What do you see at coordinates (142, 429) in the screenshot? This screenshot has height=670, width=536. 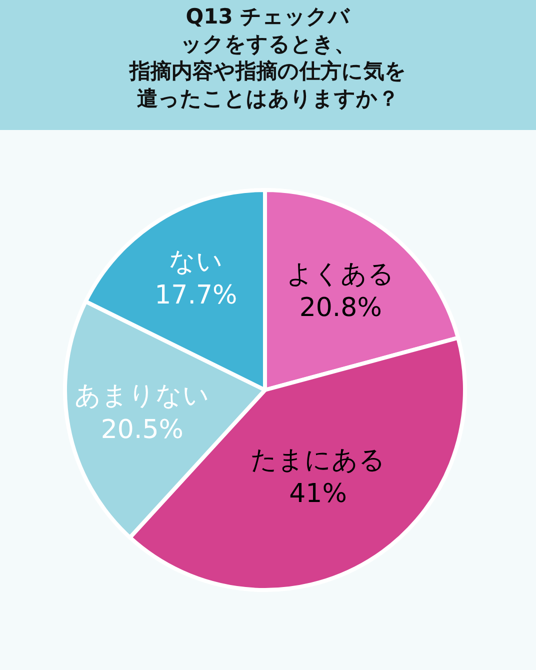 I see `data-label: 20.5%` at bounding box center [142, 429].